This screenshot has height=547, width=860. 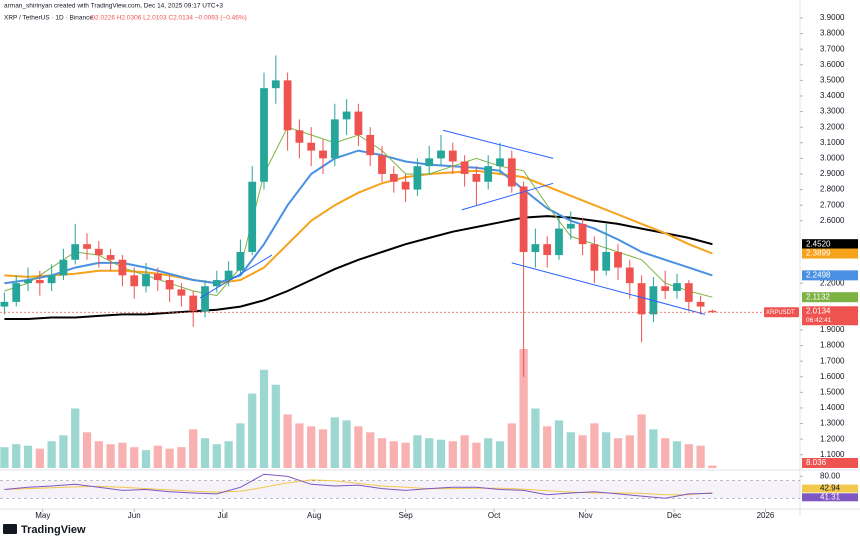 What do you see at coordinates (832, 204) in the screenshot?
I see `y-tick-label: 2.7000` at bounding box center [832, 204].